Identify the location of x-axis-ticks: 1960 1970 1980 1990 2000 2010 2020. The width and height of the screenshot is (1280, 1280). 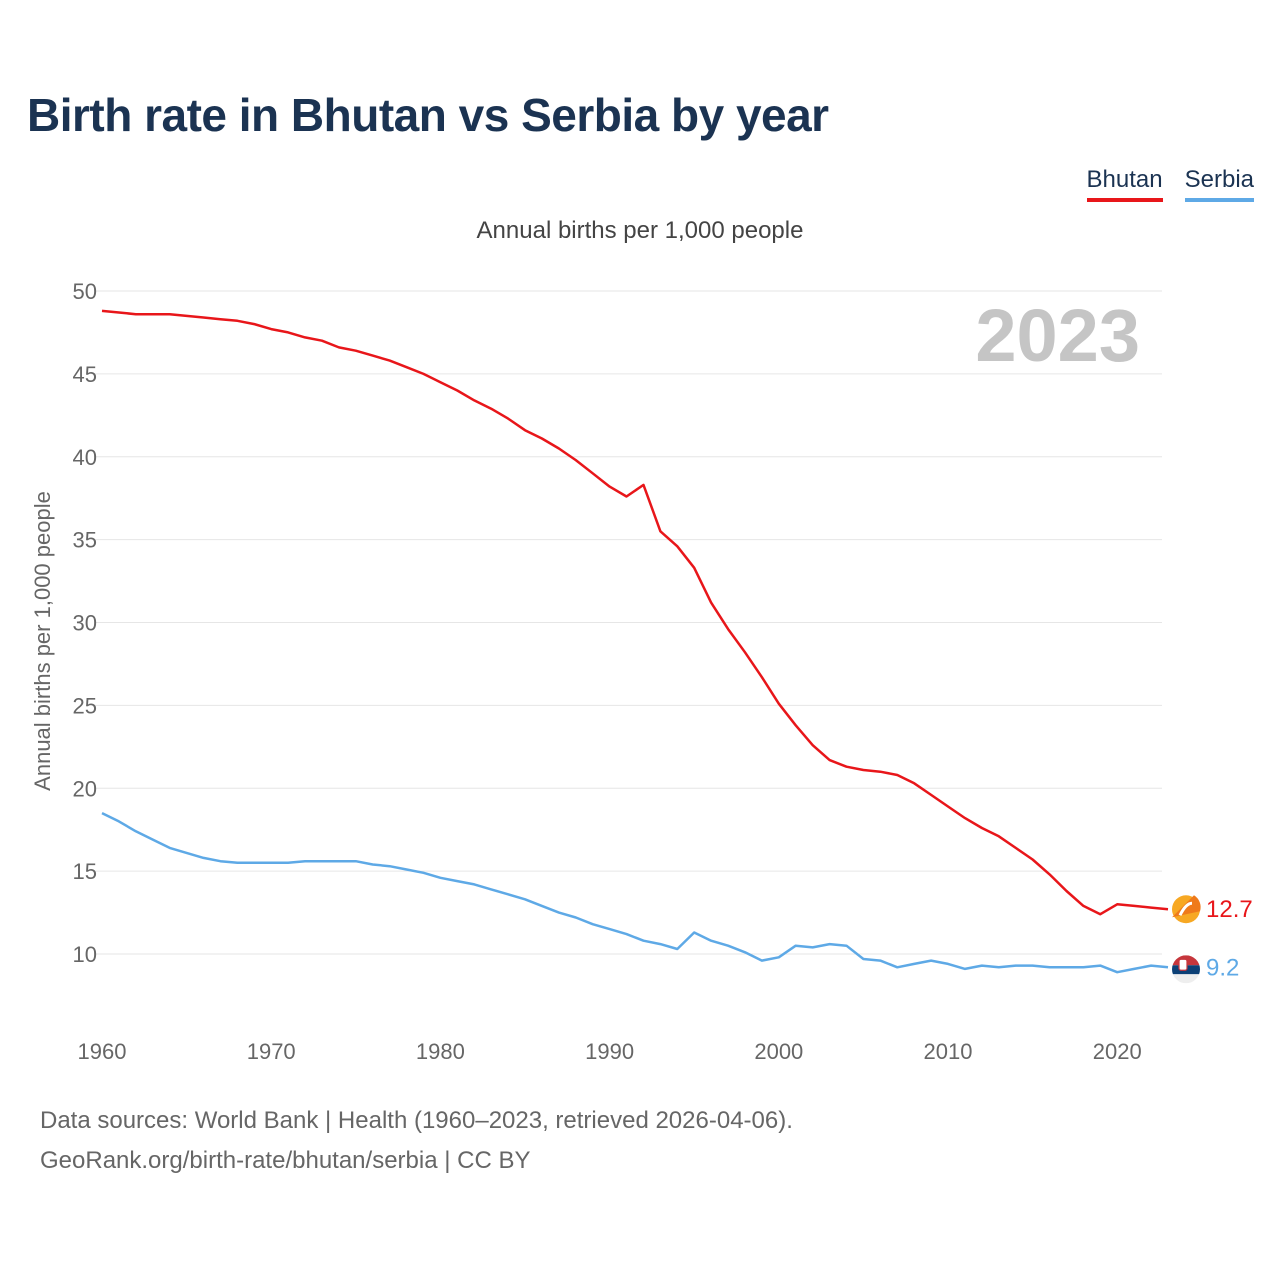
(610, 1051).